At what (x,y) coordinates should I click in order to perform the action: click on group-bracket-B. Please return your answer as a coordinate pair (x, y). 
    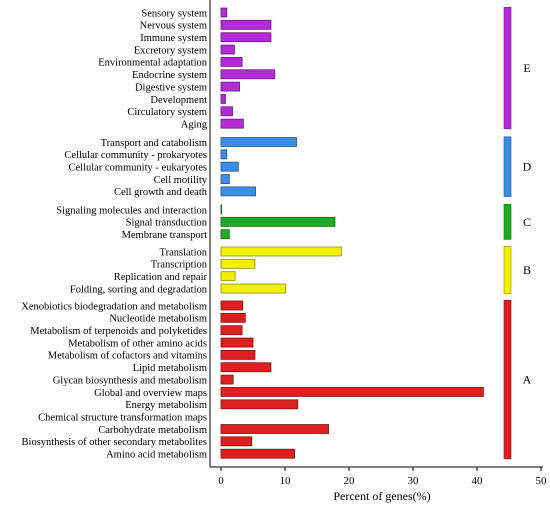
    Looking at the image, I should click on (507, 270).